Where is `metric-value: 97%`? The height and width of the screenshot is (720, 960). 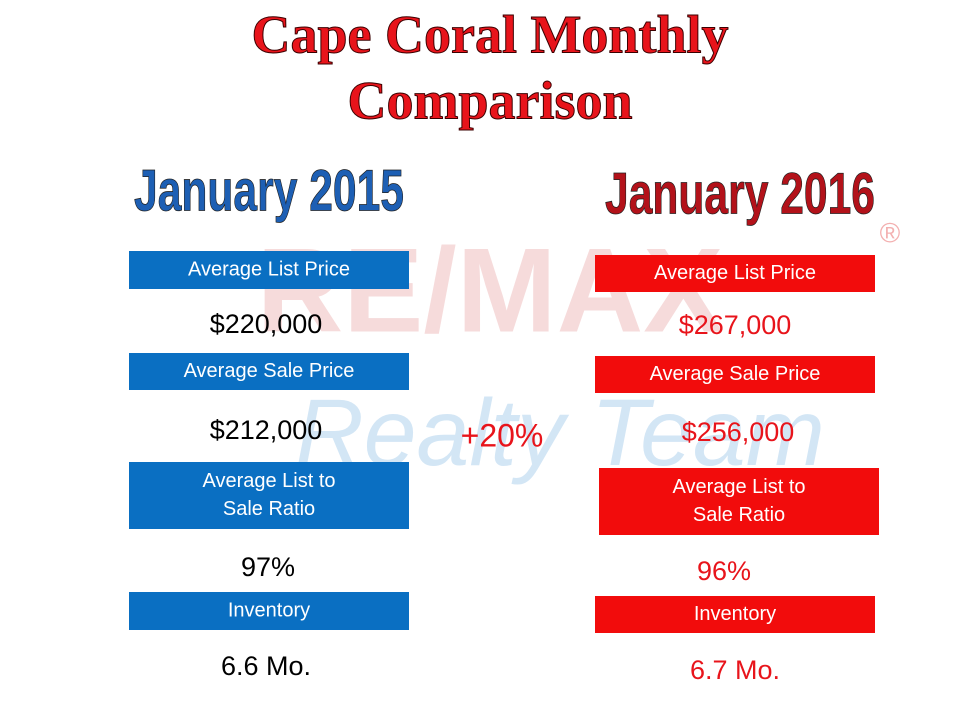
metric-value: 97% is located at coordinates (268, 567).